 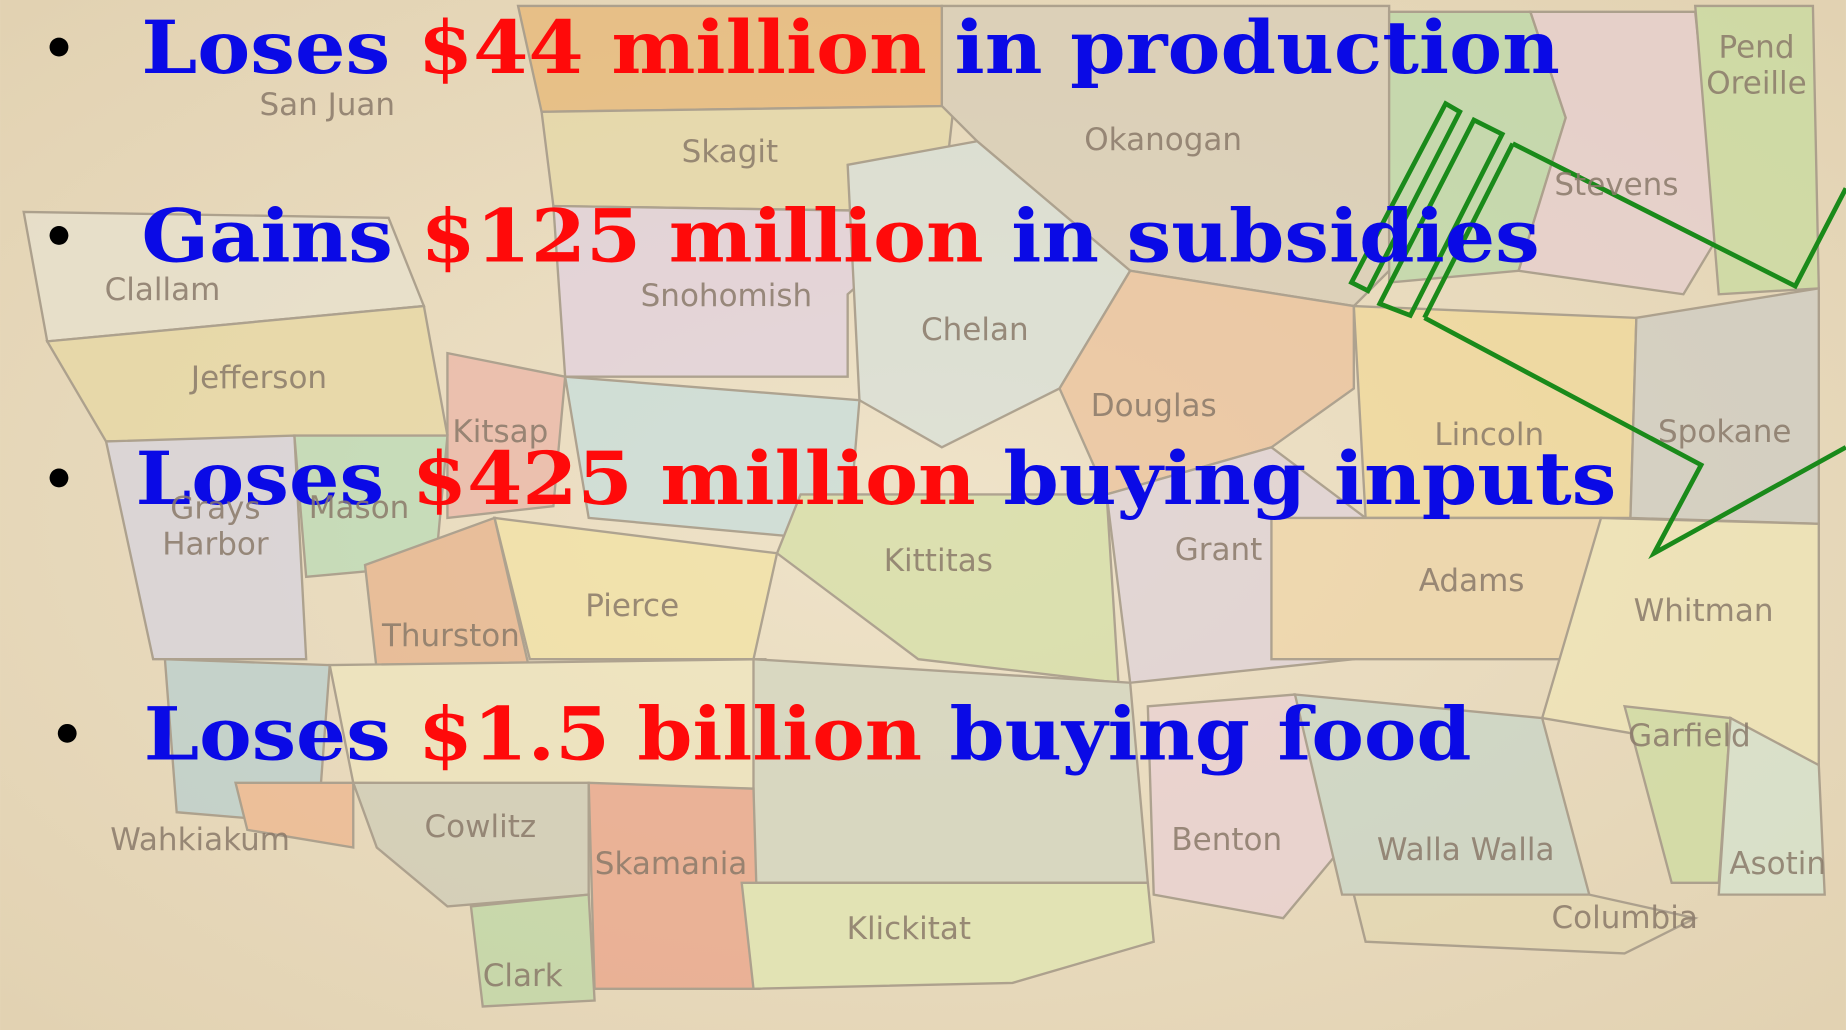 What do you see at coordinates (1756, 65) in the screenshot?
I see `county-label: Pend Oreille` at bounding box center [1756, 65].